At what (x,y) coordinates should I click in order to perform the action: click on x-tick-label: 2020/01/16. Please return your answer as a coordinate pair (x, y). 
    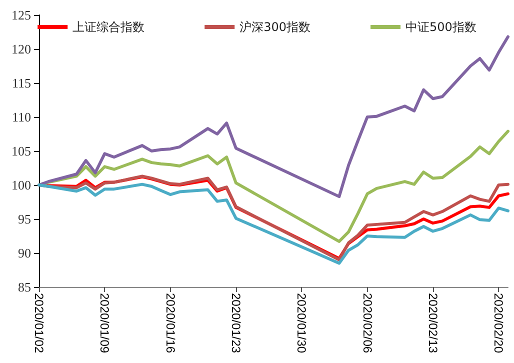
    Looking at the image, I should click on (170, 323).